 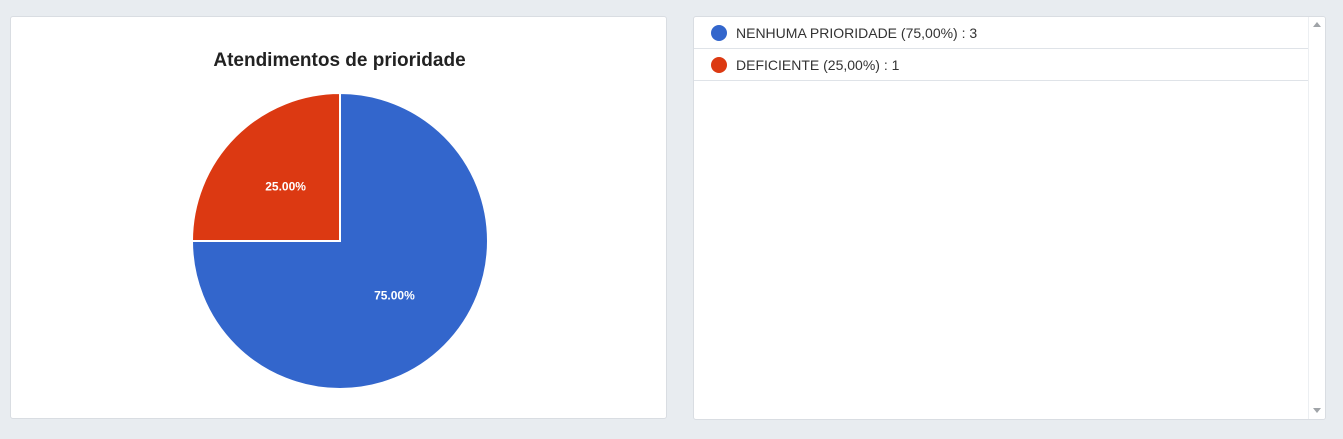 I want to click on scroll-up-arrow-icon, so click(x=1317, y=24).